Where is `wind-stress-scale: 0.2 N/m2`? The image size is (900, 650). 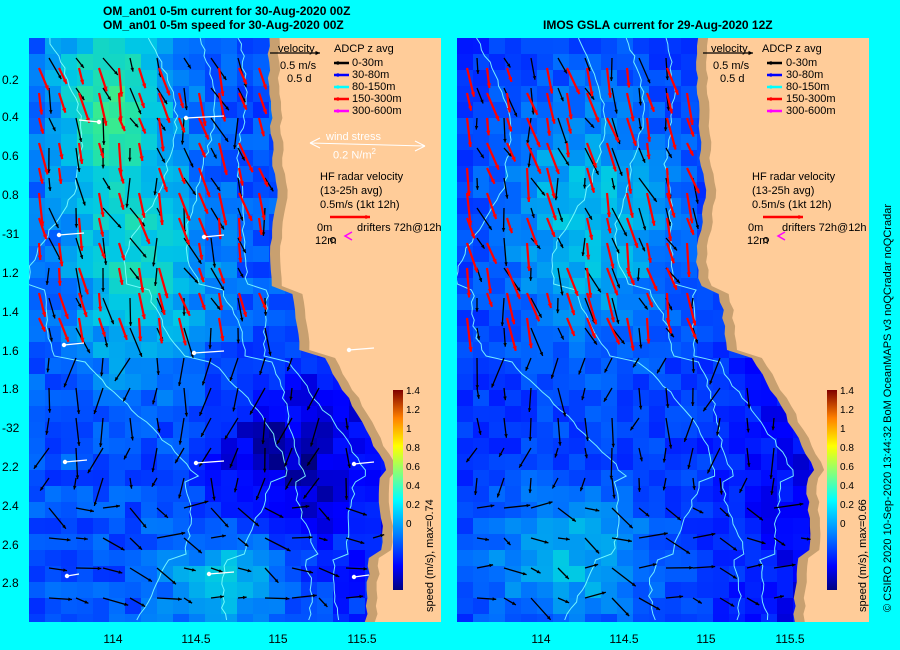
wind-stress-scale: 0.2 N/m2 is located at coordinates (354, 154).